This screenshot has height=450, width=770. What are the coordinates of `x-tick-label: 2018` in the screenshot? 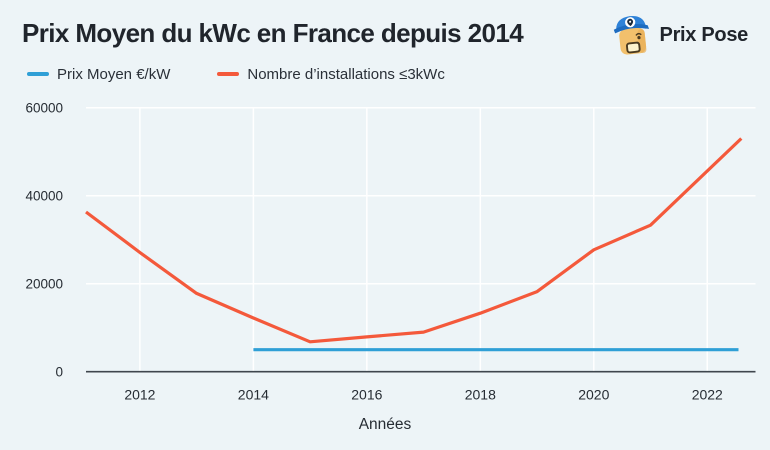 It's located at (480, 395).